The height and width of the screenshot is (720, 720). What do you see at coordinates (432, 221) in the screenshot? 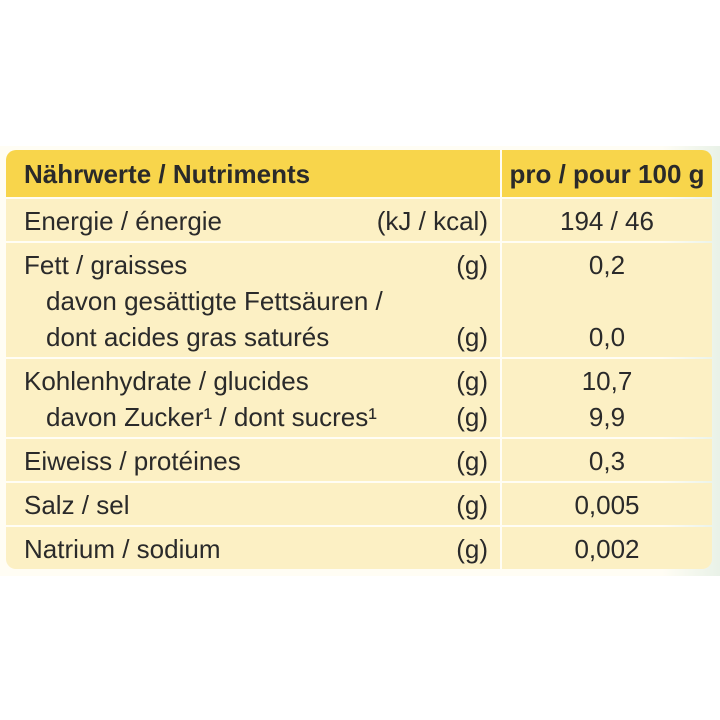
I see `unit: (kJ / kcal)` at bounding box center [432, 221].